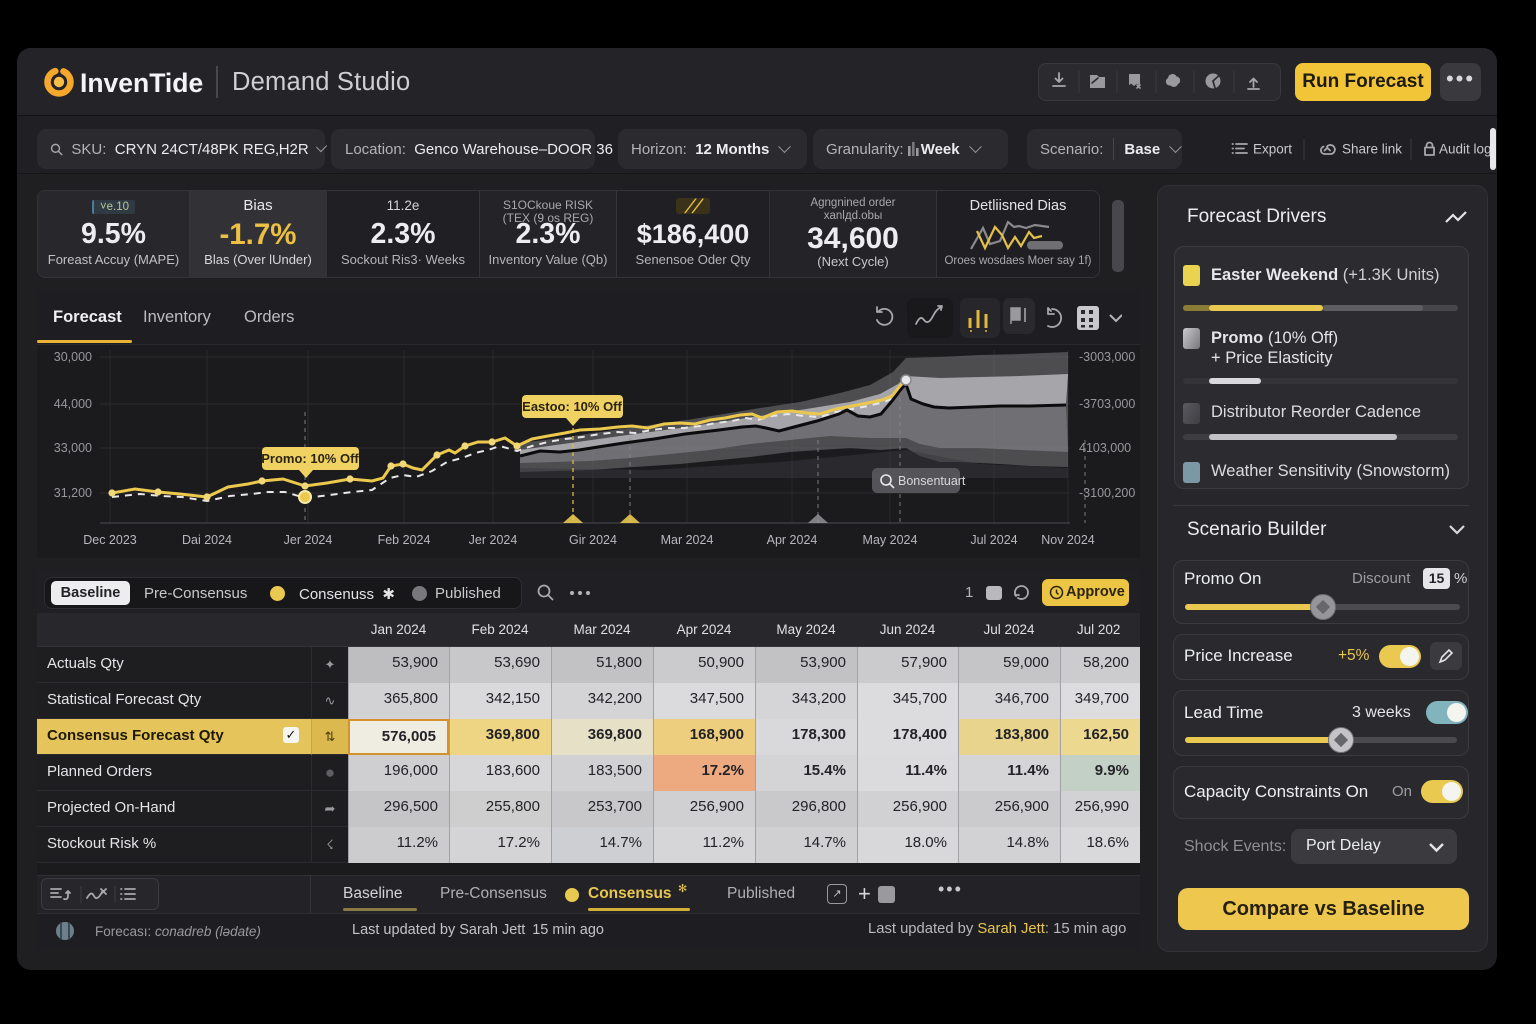 This screenshot has width=1536, height=1024. What do you see at coordinates (1105, 448) in the screenshot?
I see `svg-text: 4103,000` at bounding box center [1105, 448].